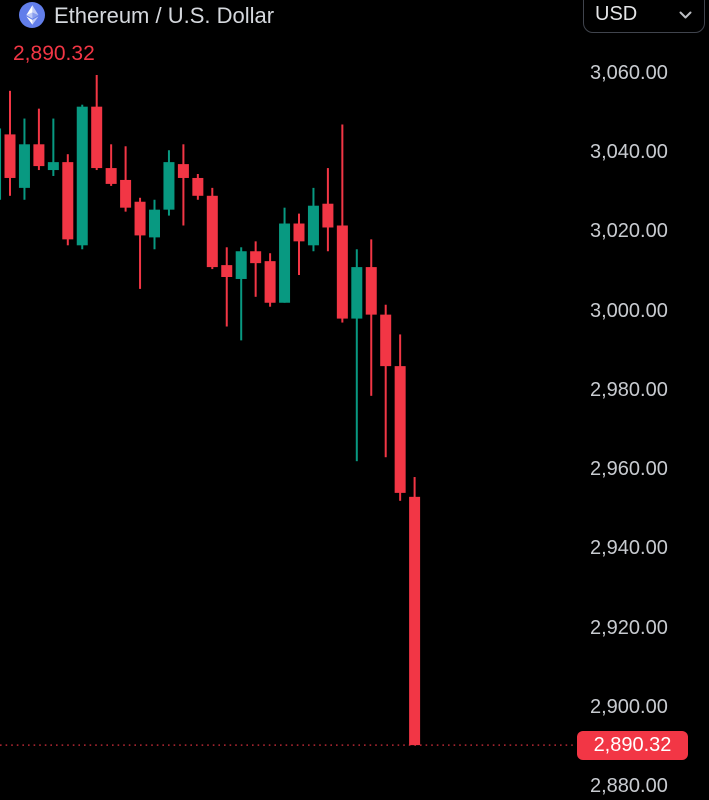 Image resolution: width=709 pixels, height=800 pixels. What do you see at coordinates (644, 16) in the screenshot?
I see `currency-dropdown: USD` at bounding box center [644, 16].